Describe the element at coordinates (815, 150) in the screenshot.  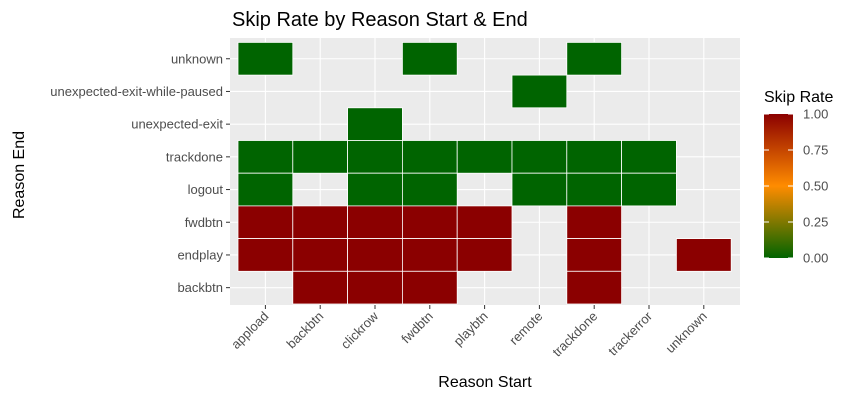
I see `legend-tick-label: 0.75` at that location.